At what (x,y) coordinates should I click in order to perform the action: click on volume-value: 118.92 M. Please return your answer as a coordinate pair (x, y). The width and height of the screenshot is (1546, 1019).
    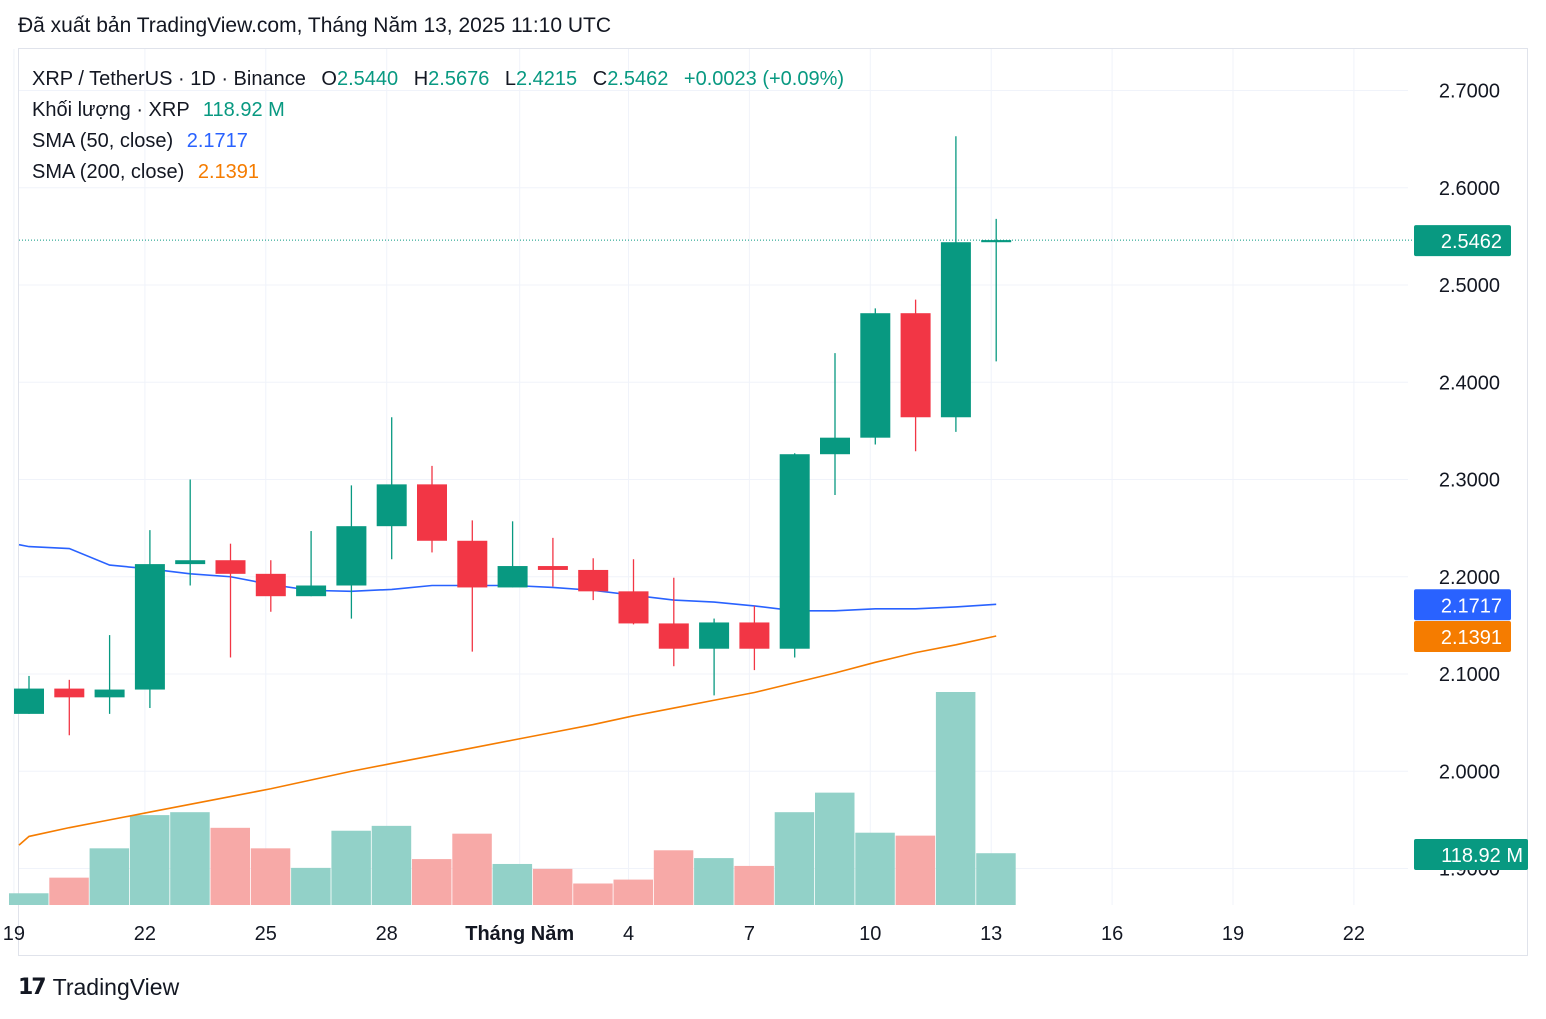
    Looking at the image, I should click on (243, 110).